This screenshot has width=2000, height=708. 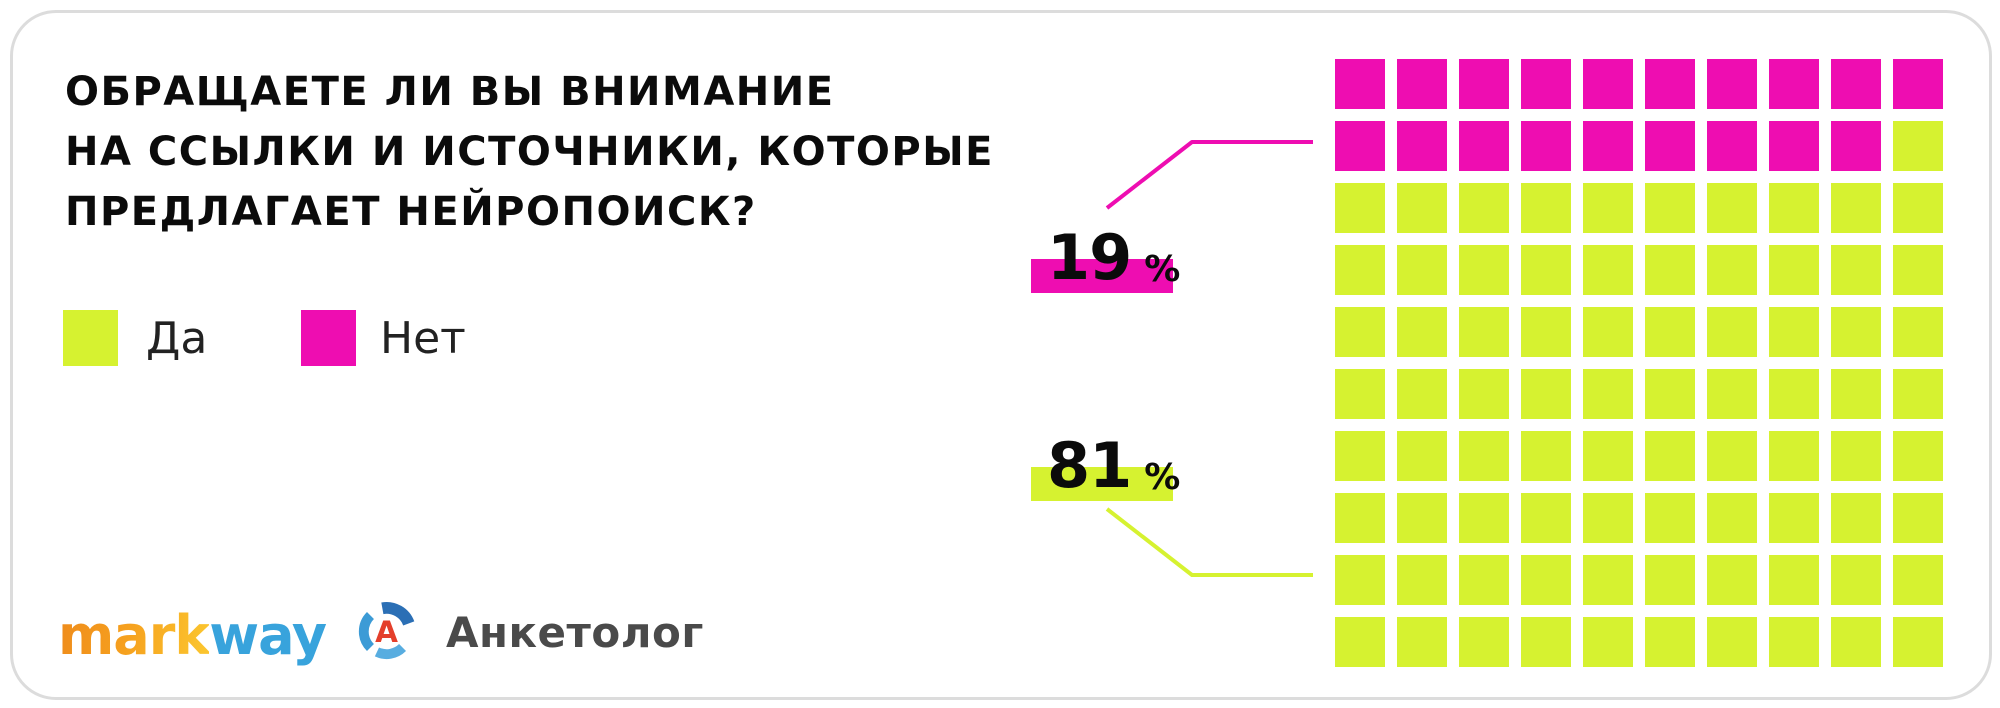 I want to click on percent-text-no: 19%, so click(x=1113, y=259).